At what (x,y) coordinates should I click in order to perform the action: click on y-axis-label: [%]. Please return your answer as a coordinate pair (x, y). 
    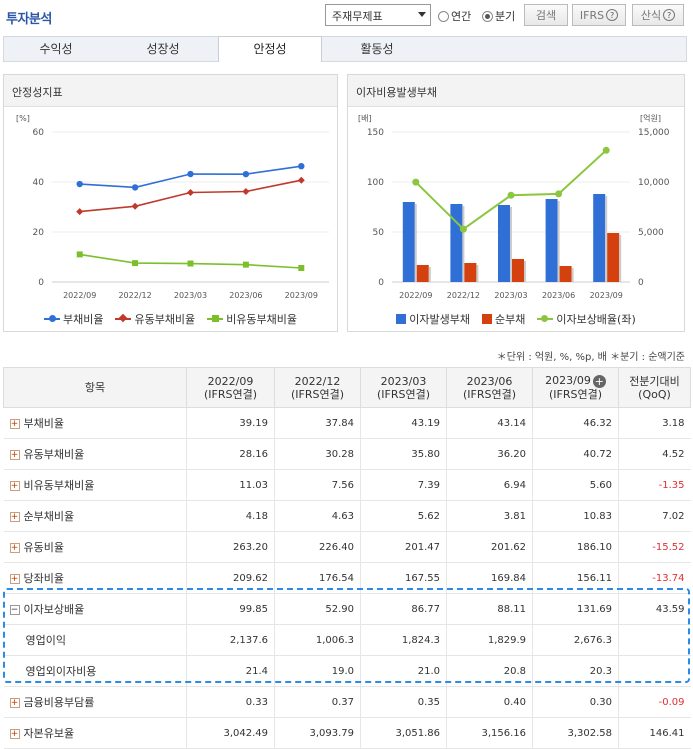
    Looking at the image, I should click on (23, 118).